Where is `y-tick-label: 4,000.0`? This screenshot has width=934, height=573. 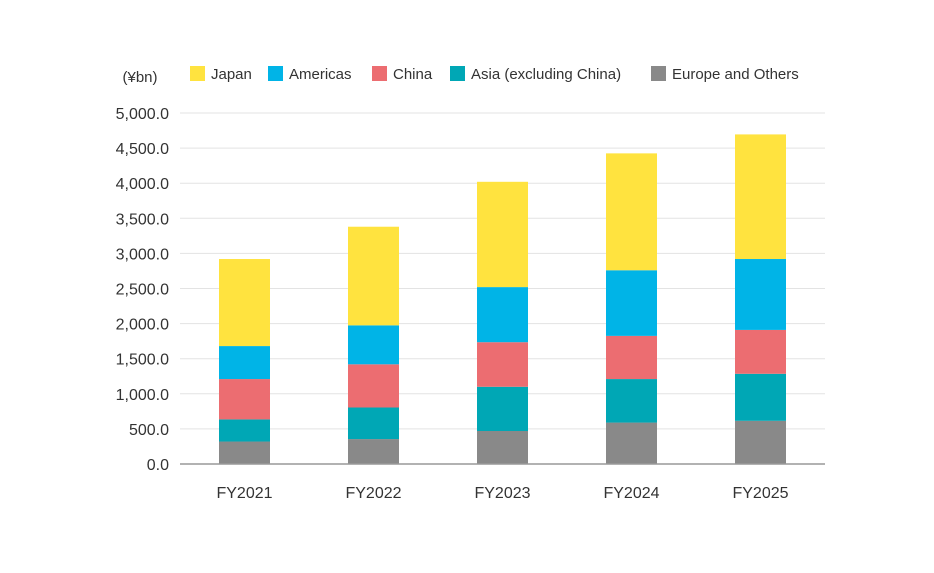 y-tick-label: 4,000.0 is located at coordinates (142, 184).